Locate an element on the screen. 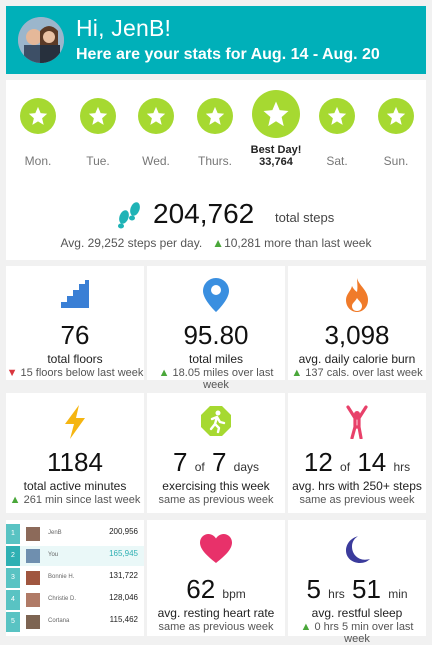  calories-label: avg. daily calorie burn is located at coordinates (357, 359).